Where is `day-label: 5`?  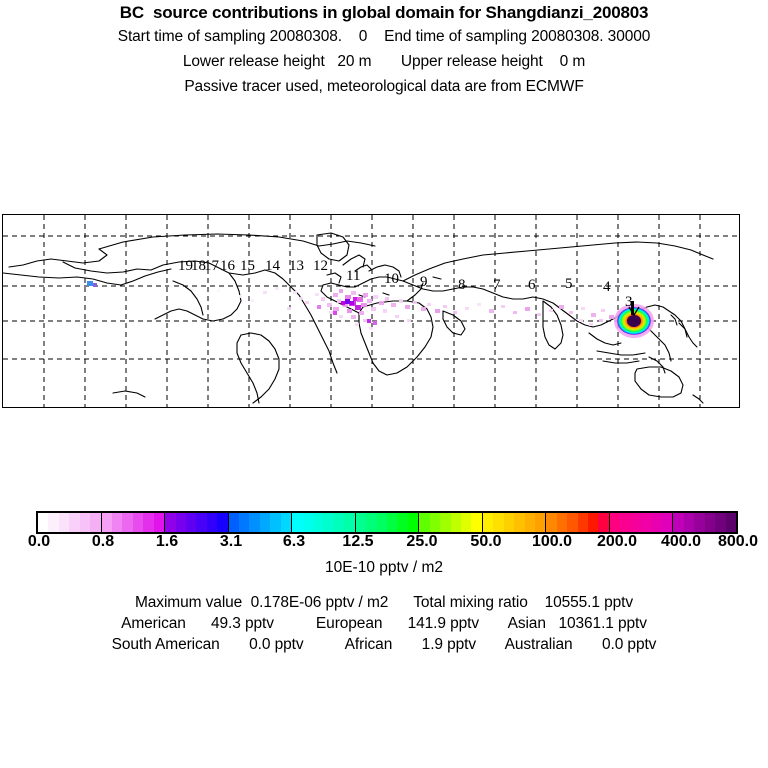 day-label: 5 is located at coordinates (569, 284).